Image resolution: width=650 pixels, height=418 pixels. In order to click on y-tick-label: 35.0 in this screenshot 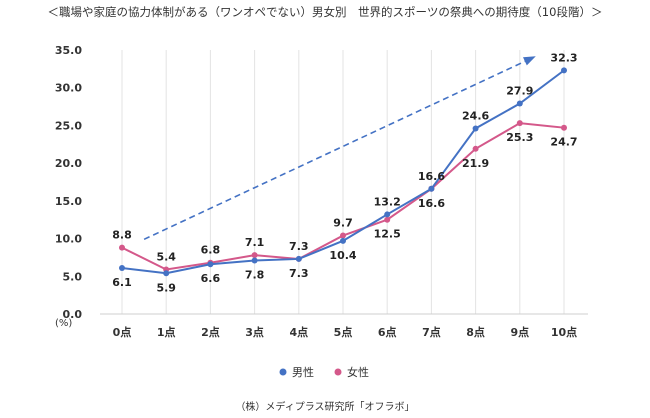, I will do `click(68, 50)`.